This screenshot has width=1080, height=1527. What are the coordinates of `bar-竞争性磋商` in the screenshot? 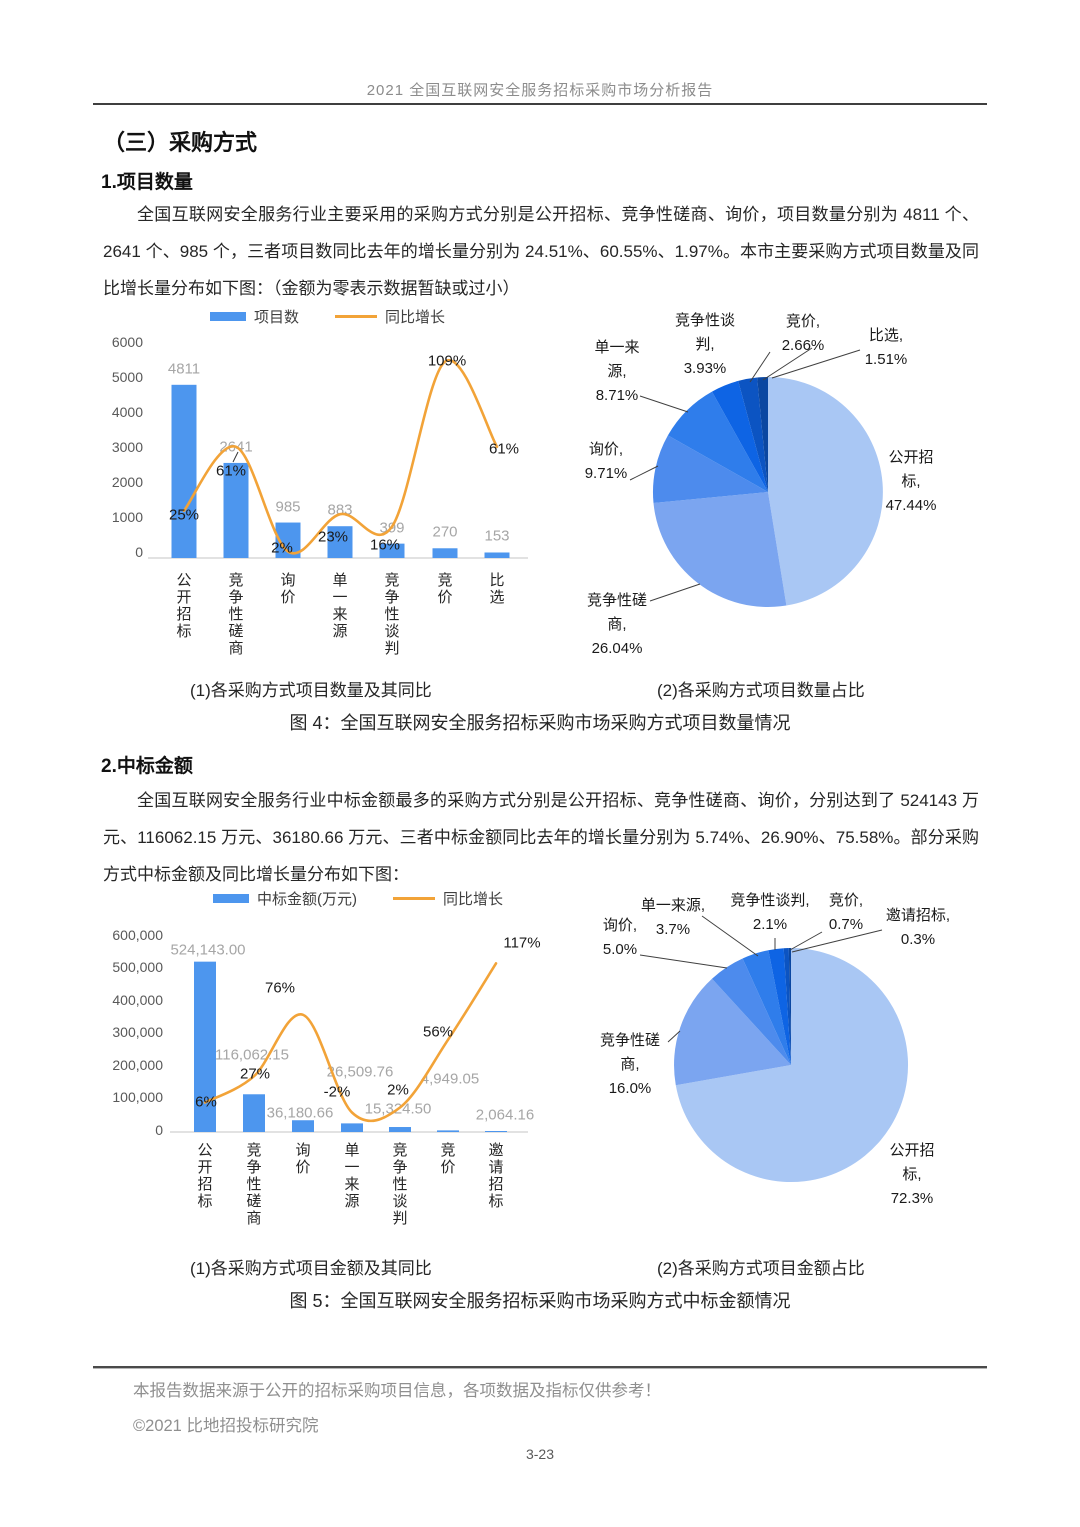 It's located at (254, 1113).